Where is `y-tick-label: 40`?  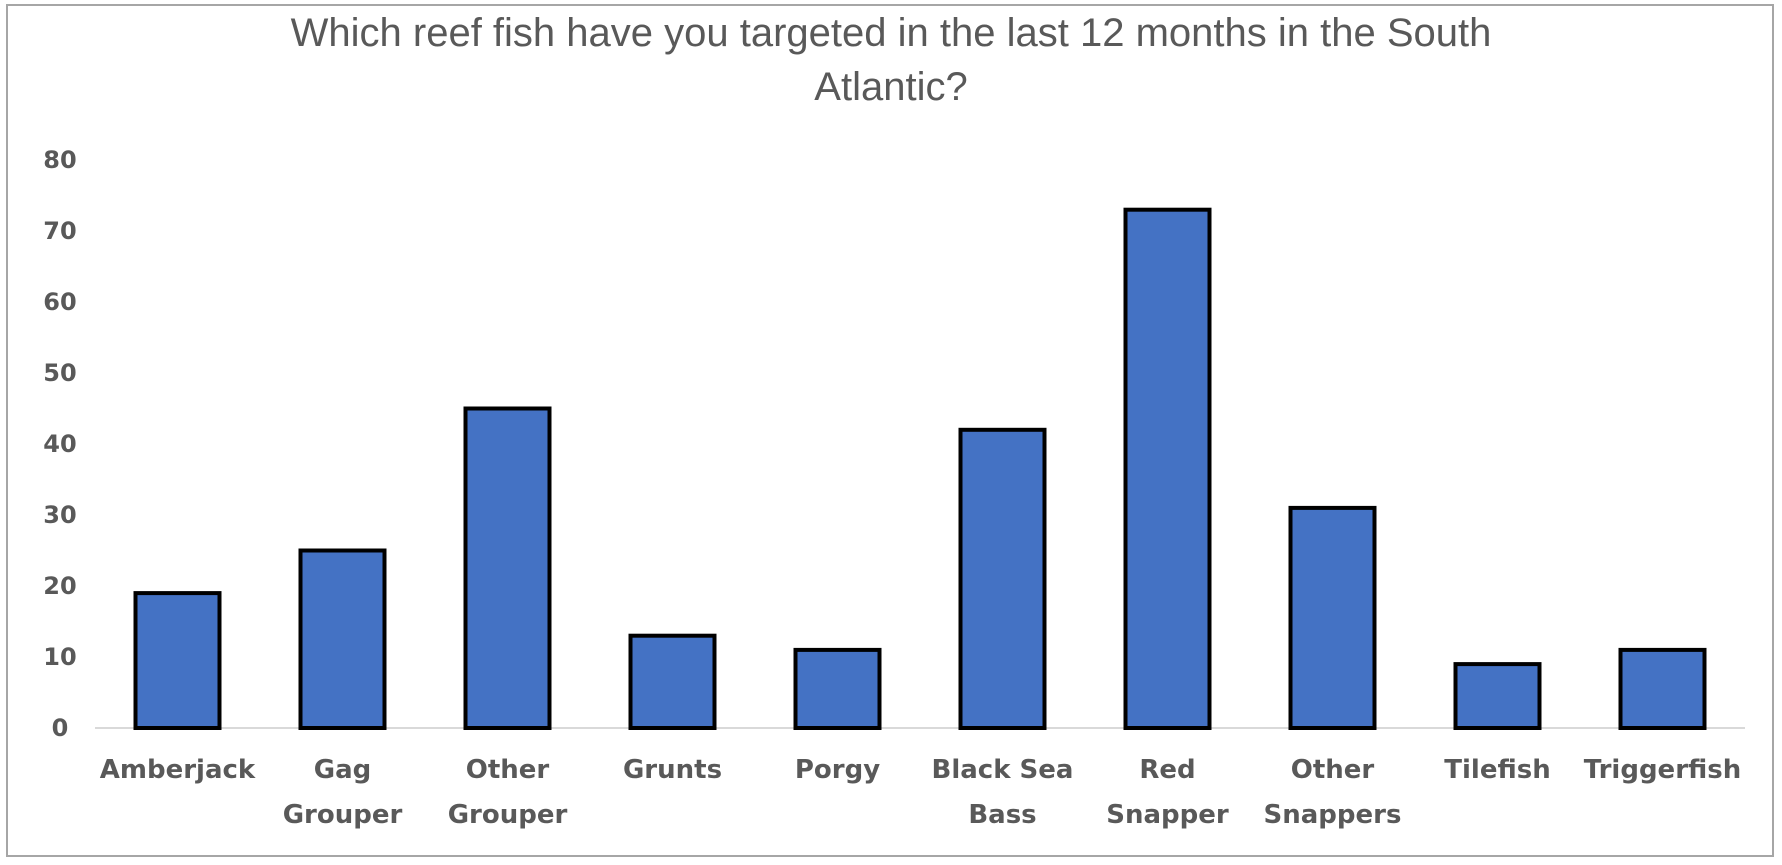 y-tick-label: 40 is located at coordinates (59, 444).